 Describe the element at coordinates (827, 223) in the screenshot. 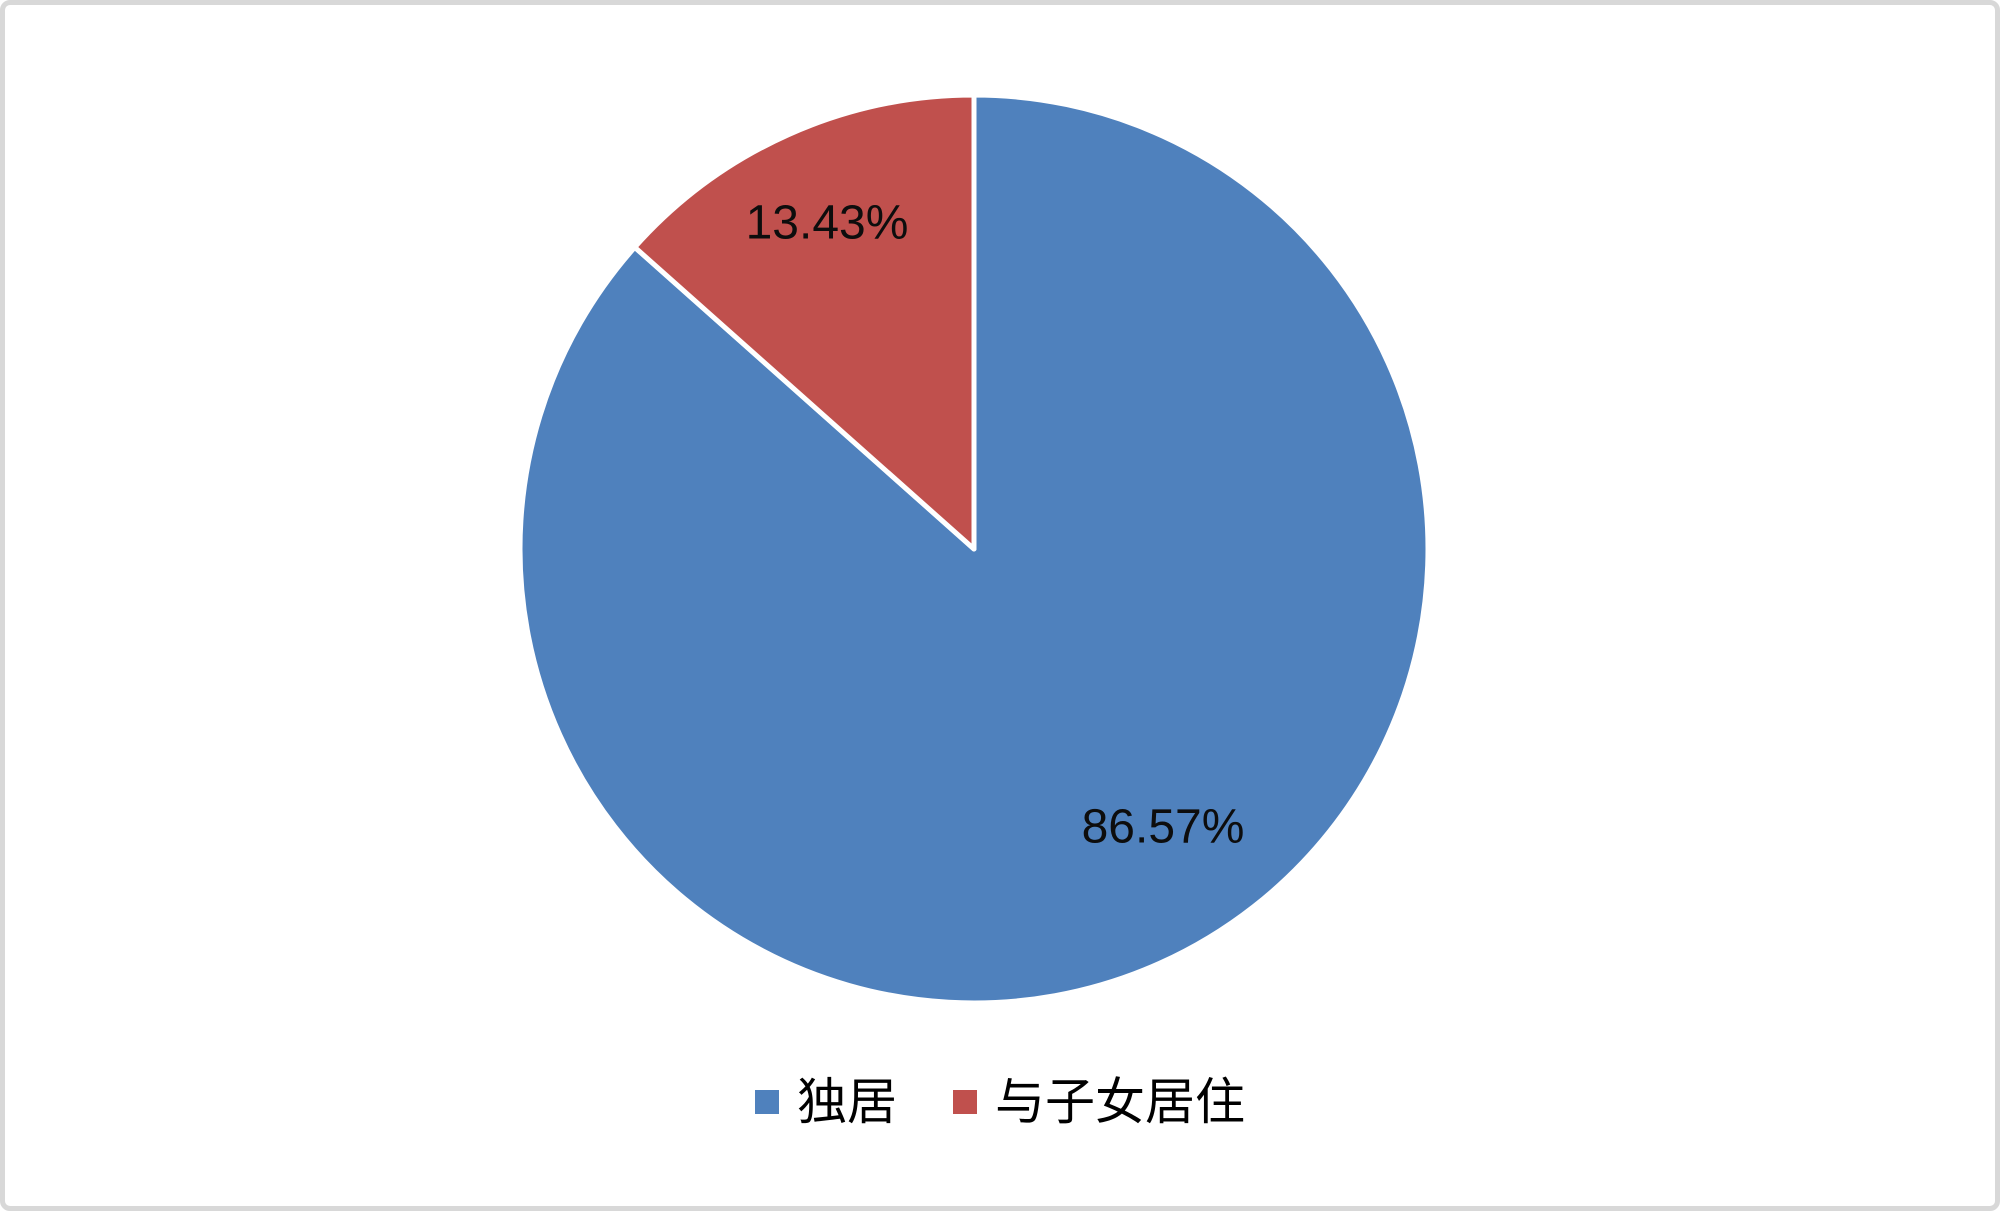

I see `data-label-living-with-children: 13.43%` at that location.